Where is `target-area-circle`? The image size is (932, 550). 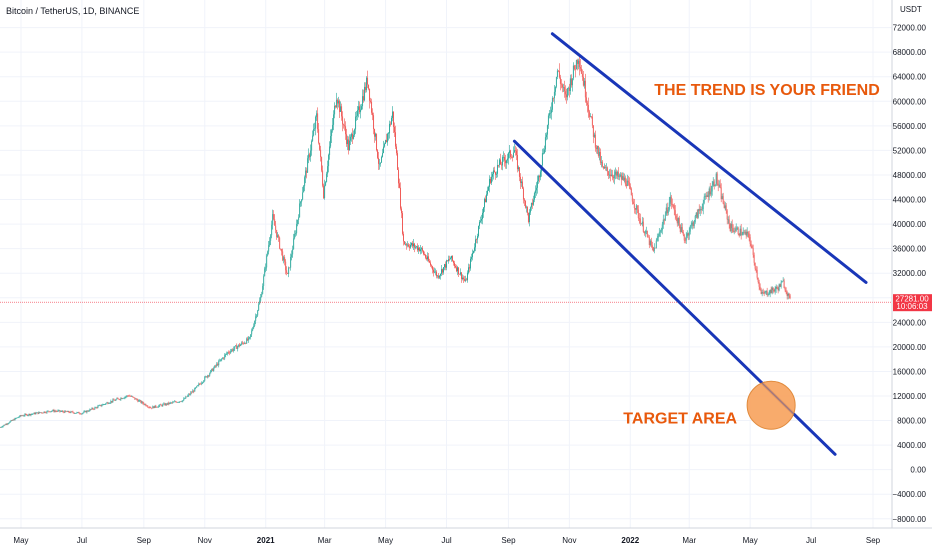 target-area-circle is located at coordinates (771, 405).